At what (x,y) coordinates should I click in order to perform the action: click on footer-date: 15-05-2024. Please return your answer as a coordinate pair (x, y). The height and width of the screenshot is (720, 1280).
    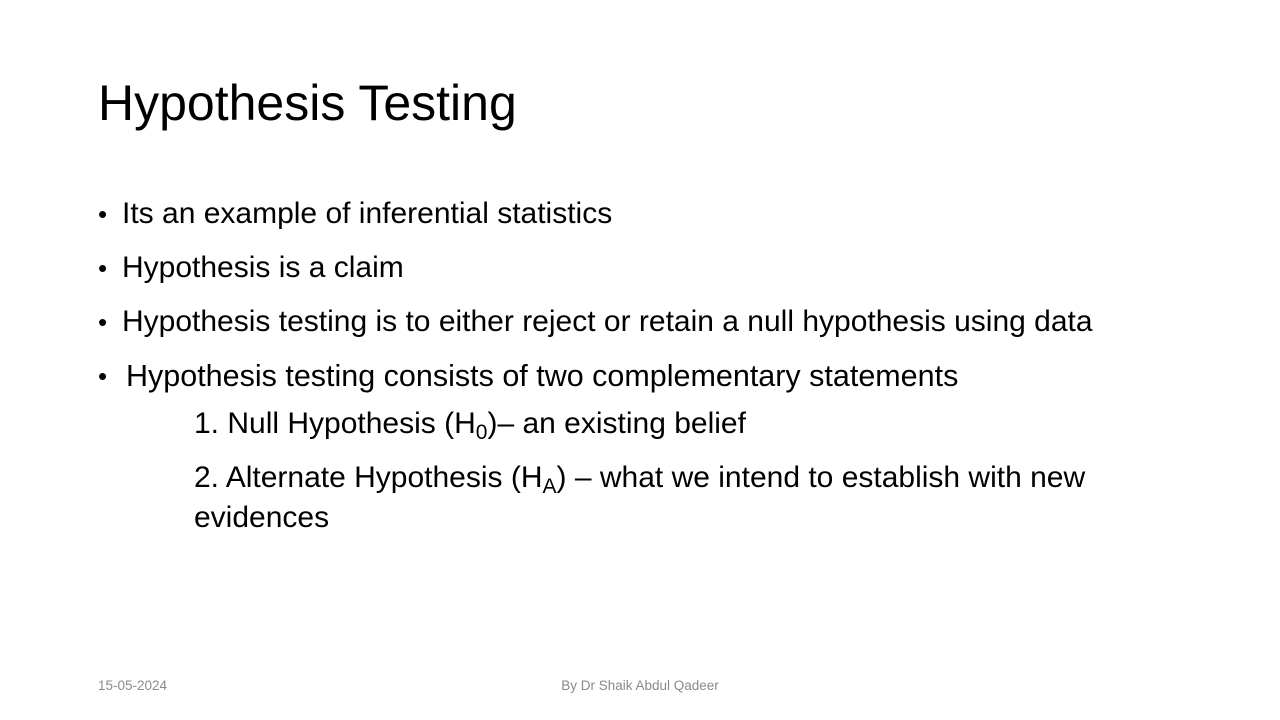
    Looking at the image, I should click on (133, 685).